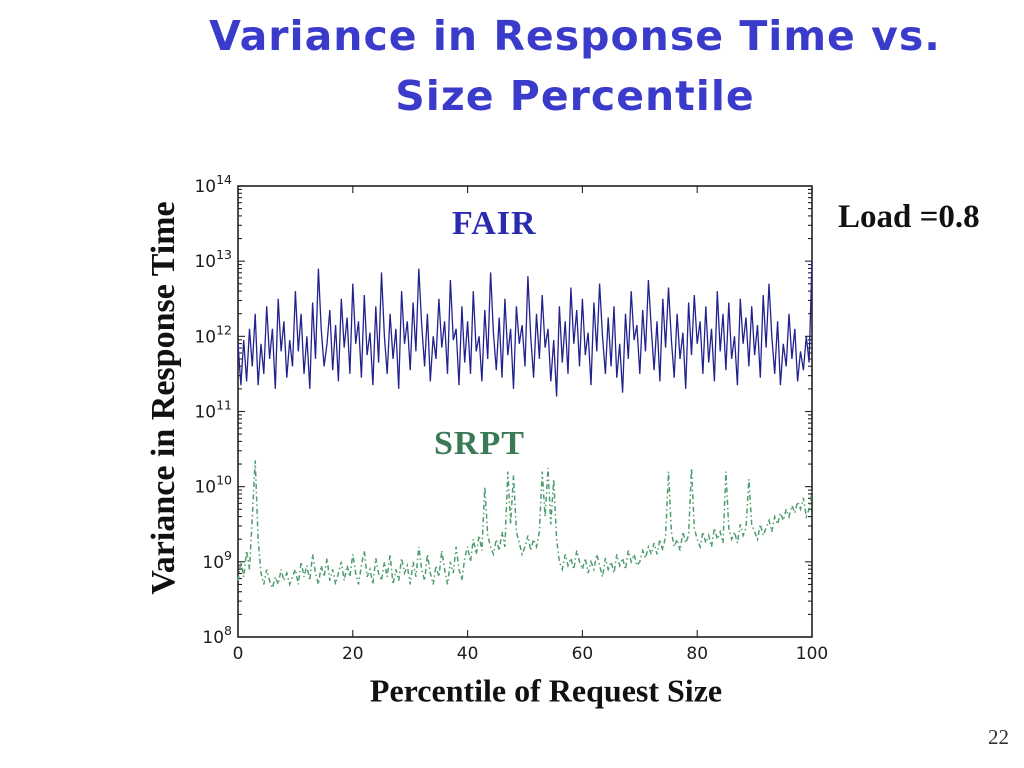 The image size is (1024, 768). I want to click on fair-series-label: FAIR, so click(494, 223).